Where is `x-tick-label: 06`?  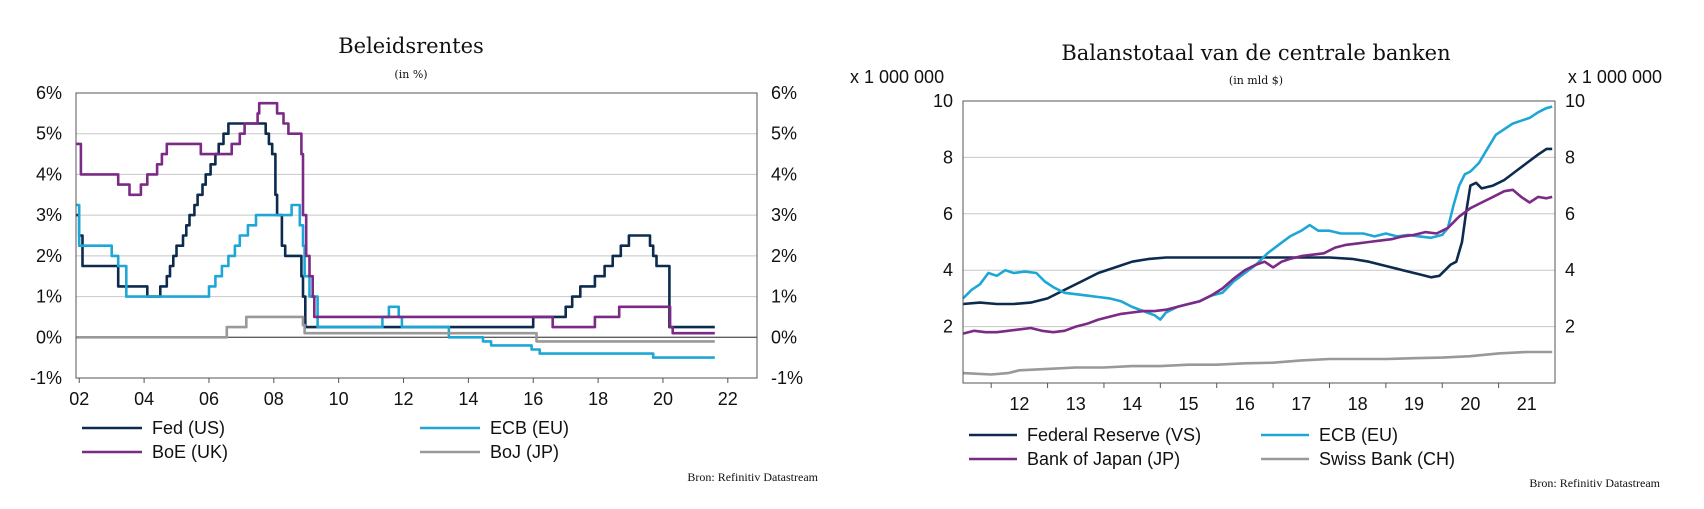 x-tick-label: 06 is located at coordinates (209, 399).